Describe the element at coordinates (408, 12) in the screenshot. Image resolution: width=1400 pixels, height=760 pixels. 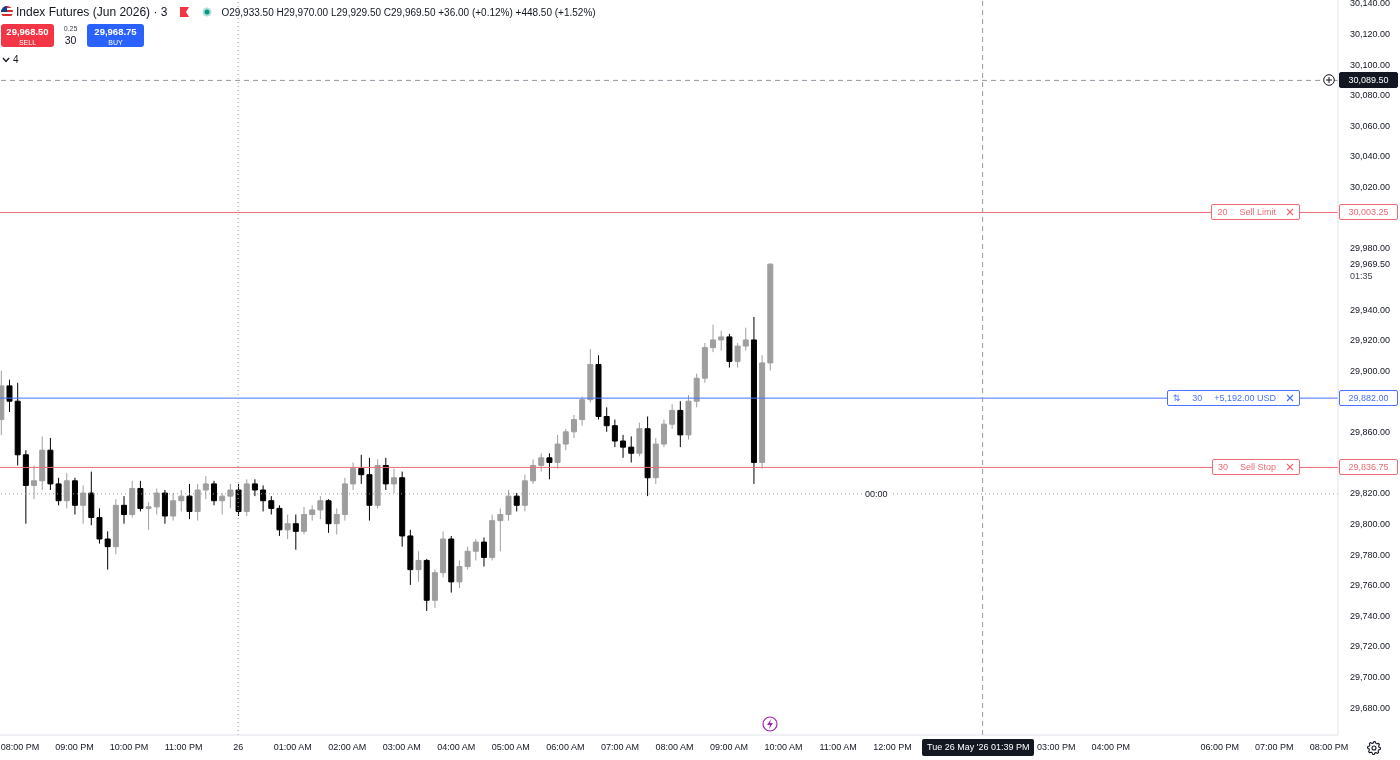
I see `text: O29,933.50 H29,970.00 L29,929.50 C29,969.50 +36.00 (+0.12%) +448.50 (+1.52%)` at that location.